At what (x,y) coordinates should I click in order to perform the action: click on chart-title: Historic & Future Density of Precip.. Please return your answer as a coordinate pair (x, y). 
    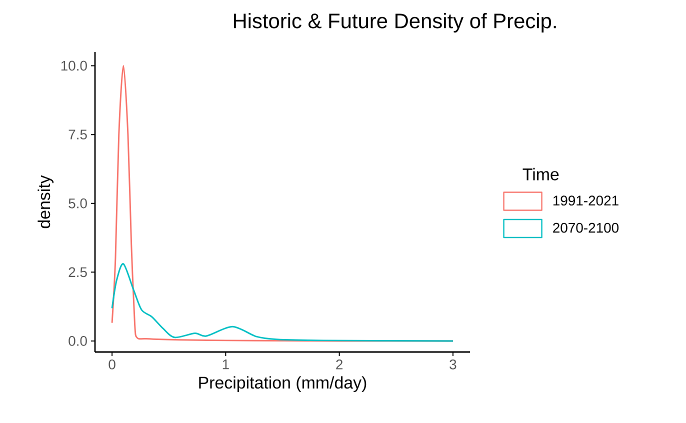
    Looking at the image, I should click on (395, 22).